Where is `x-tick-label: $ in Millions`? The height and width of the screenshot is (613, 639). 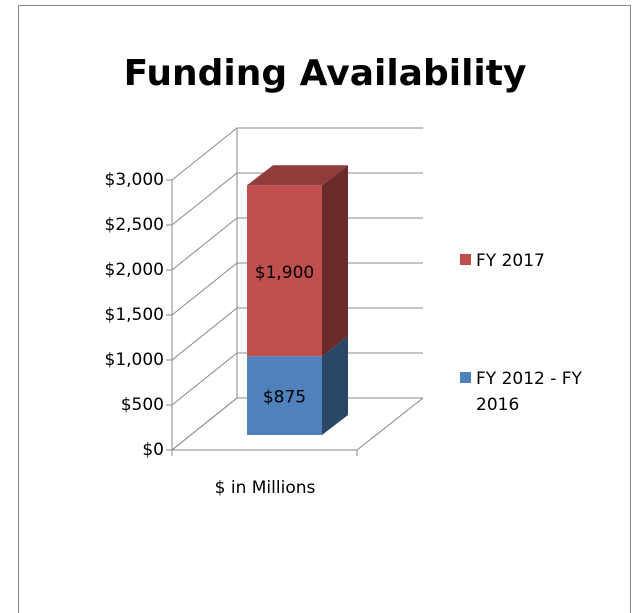 x-tick-label: $ in Millions is located at coordinates (265, 488).